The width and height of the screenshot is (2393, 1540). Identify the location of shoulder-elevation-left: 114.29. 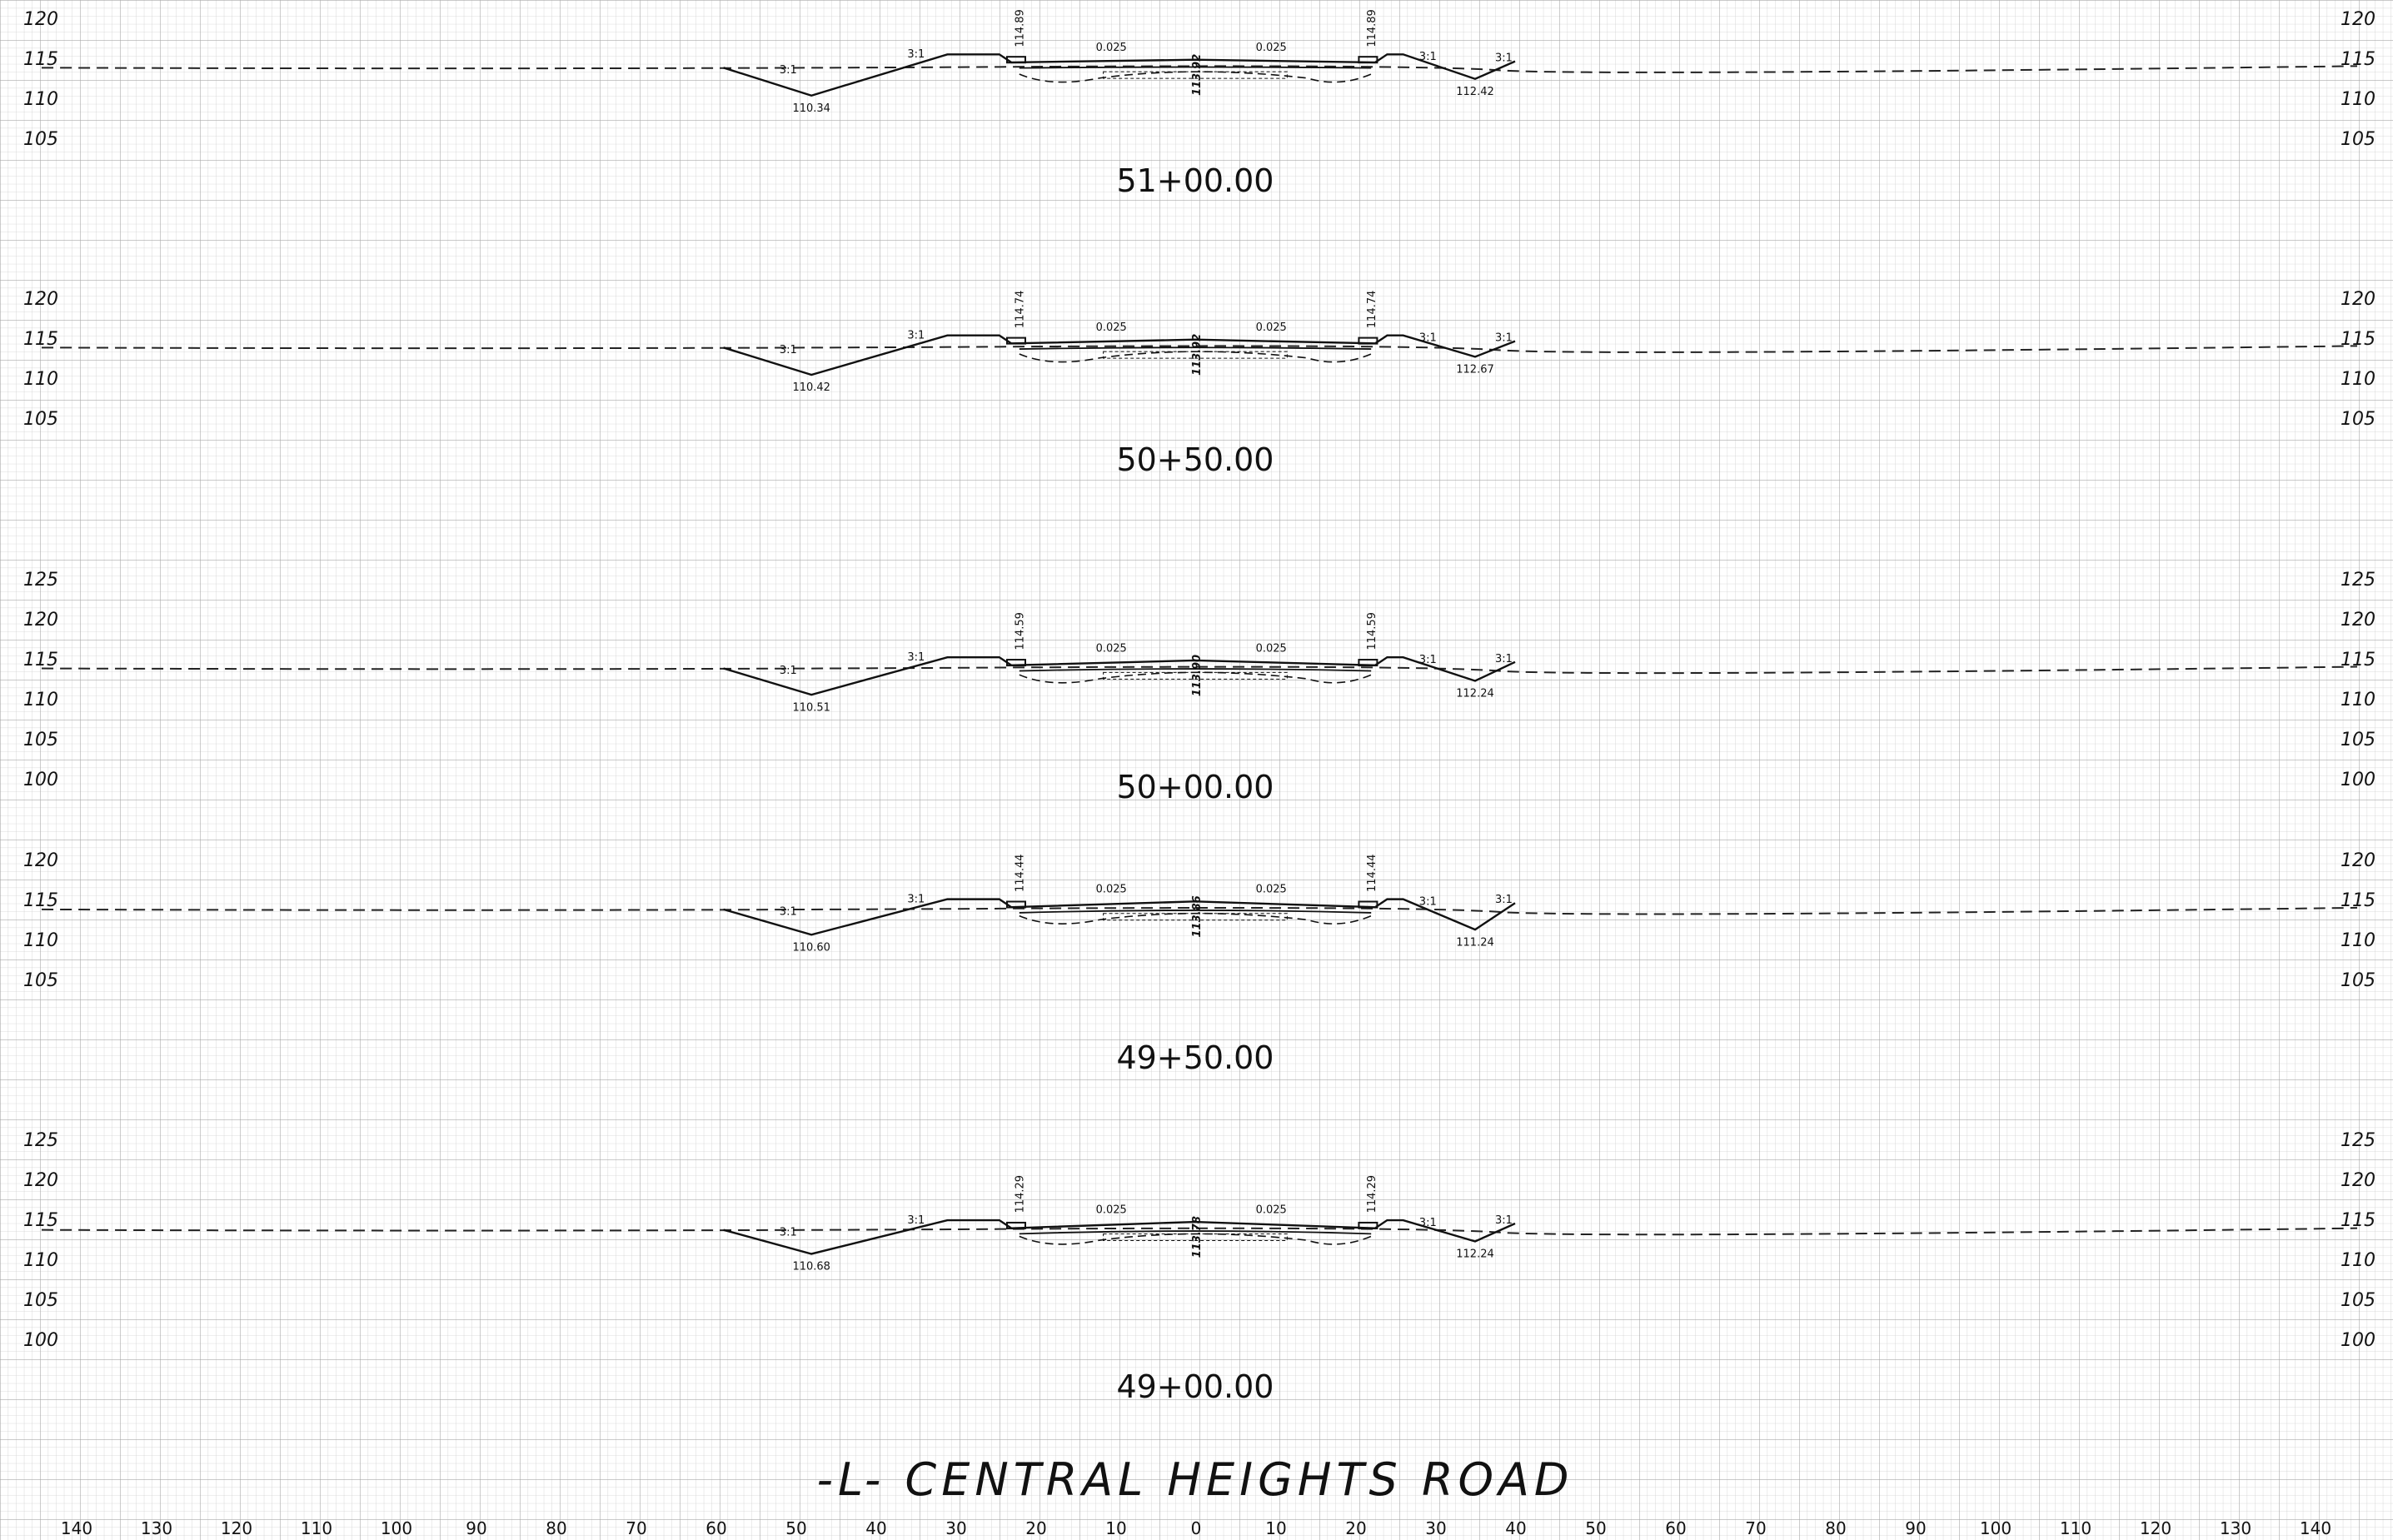
(1021, 1195).